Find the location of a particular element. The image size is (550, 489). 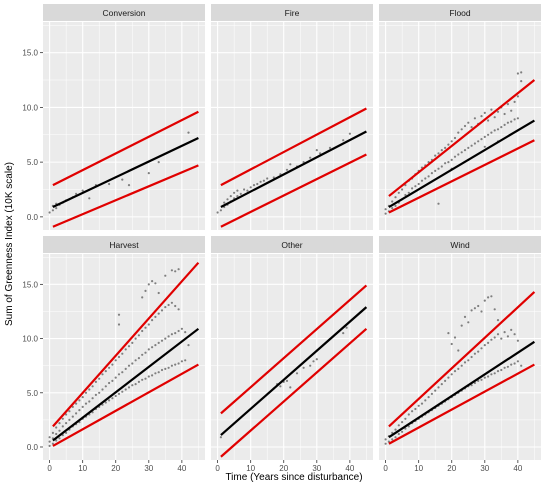

x-tick-label: 10 is located at coordinates (418, 468).